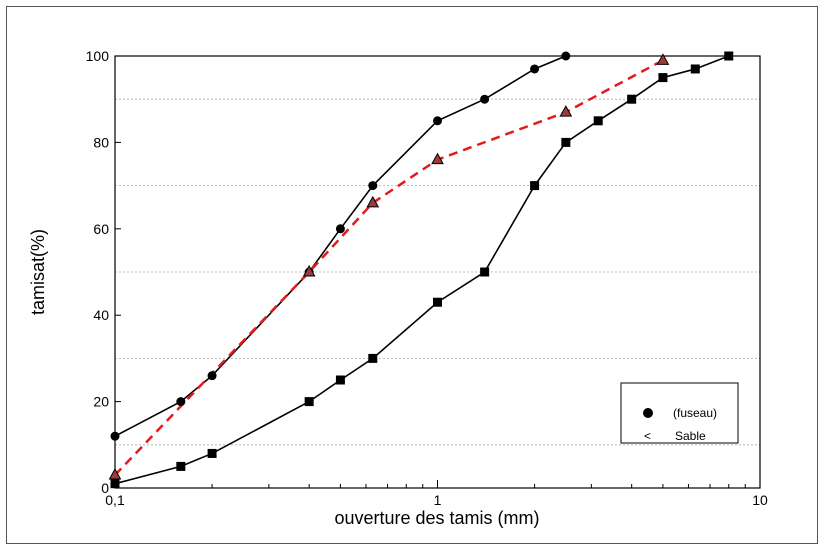 This screenshot has width=826, height=551. I want to click on y-tick-label: 0, so click(105, 488).